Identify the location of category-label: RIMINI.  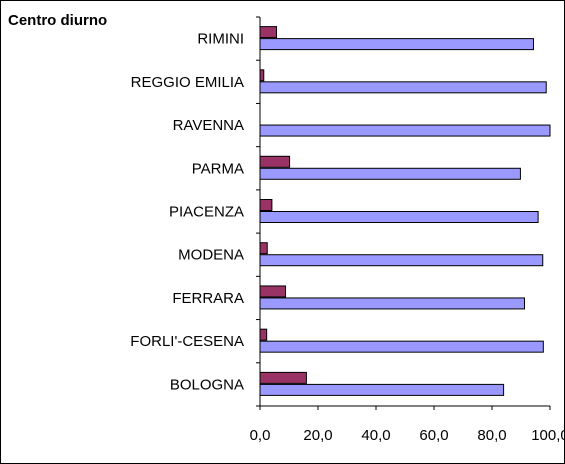
(220, 39).